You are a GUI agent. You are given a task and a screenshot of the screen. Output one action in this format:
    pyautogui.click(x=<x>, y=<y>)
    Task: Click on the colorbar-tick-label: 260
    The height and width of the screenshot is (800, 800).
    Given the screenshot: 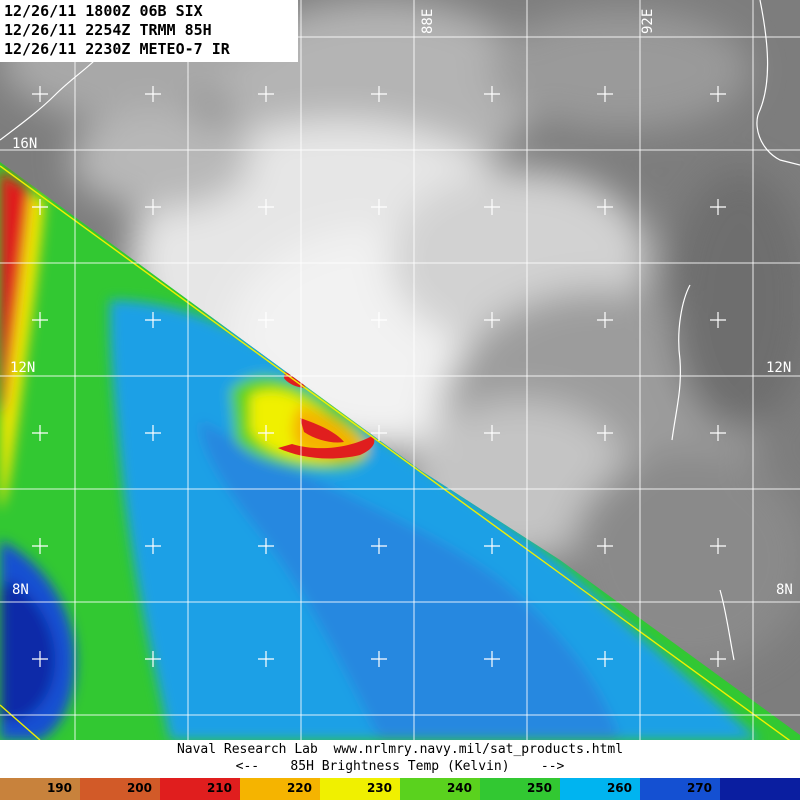 What is the action you would take?
    pyautogui.click(x=619, y=788)
    